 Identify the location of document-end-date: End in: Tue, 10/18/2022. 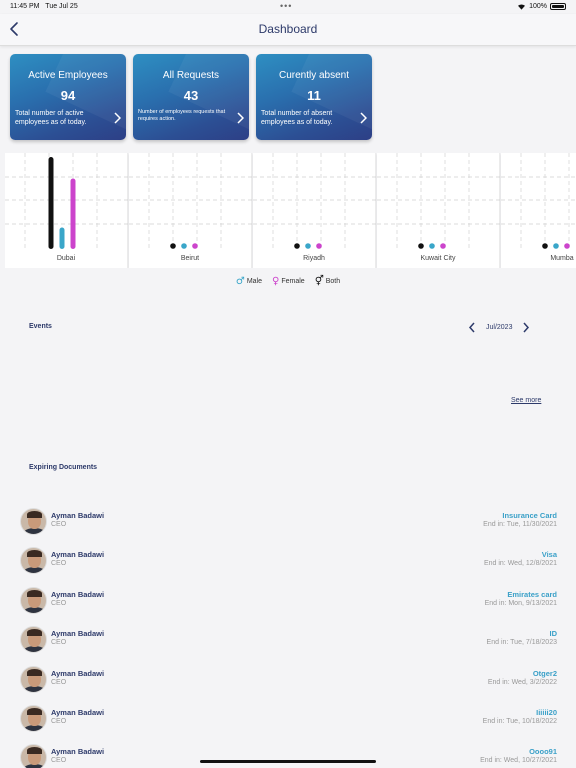
(519, 721).